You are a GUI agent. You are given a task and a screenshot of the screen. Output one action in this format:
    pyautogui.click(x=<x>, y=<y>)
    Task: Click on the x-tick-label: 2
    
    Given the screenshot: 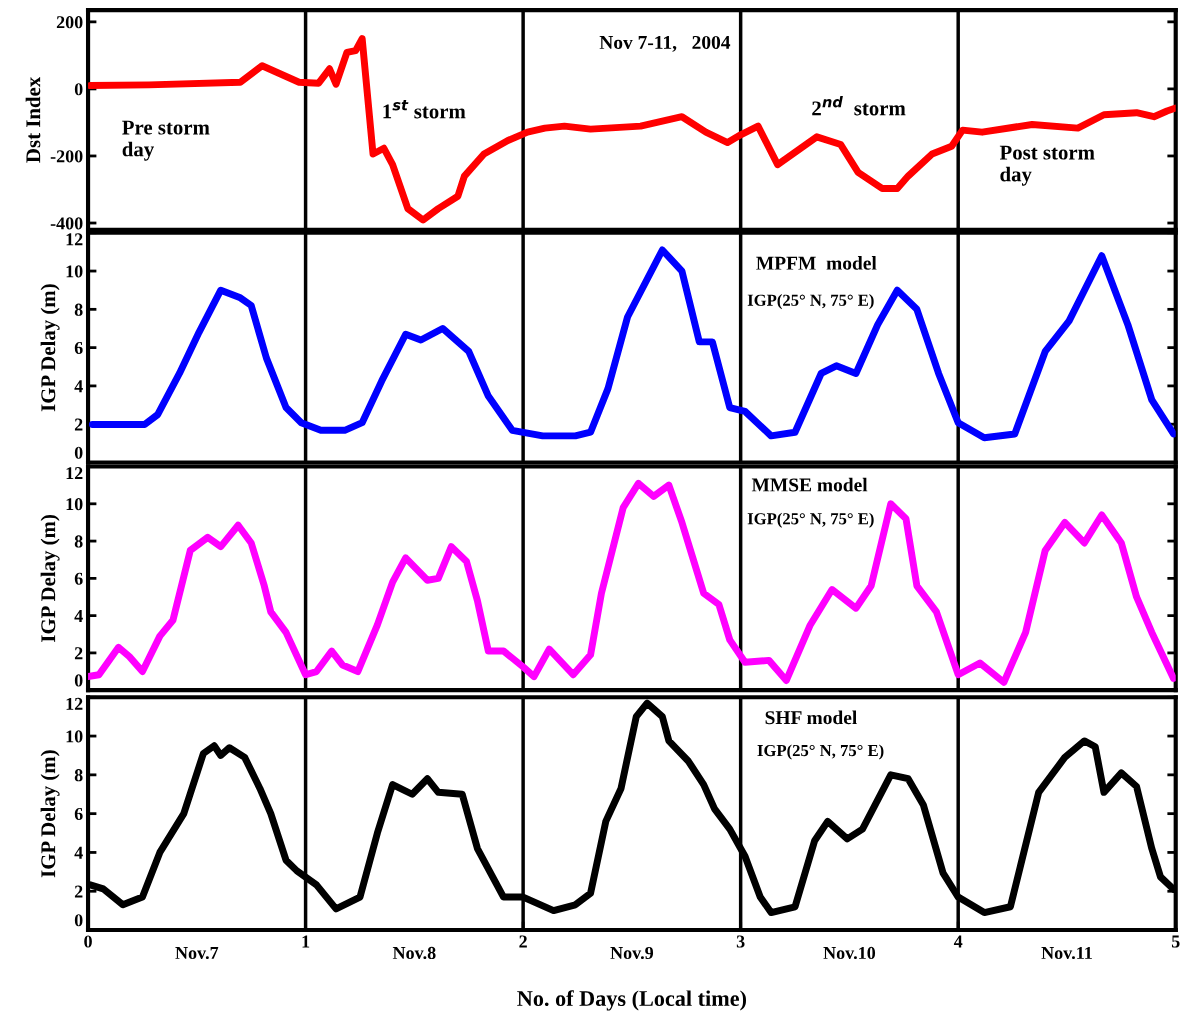 What is the action you would take?
    pyautogui.click(x=523, y=941)
    